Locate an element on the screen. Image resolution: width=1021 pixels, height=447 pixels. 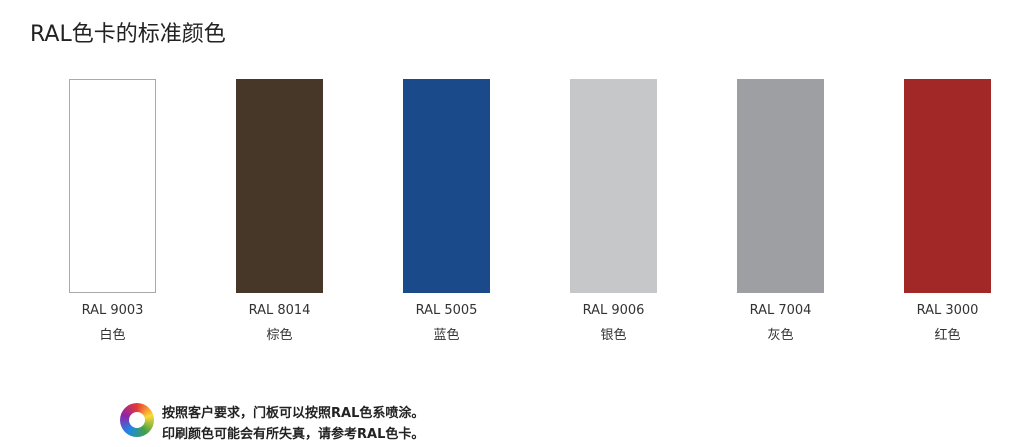
color-name: 灰色 is located at coordinates (780, 335).